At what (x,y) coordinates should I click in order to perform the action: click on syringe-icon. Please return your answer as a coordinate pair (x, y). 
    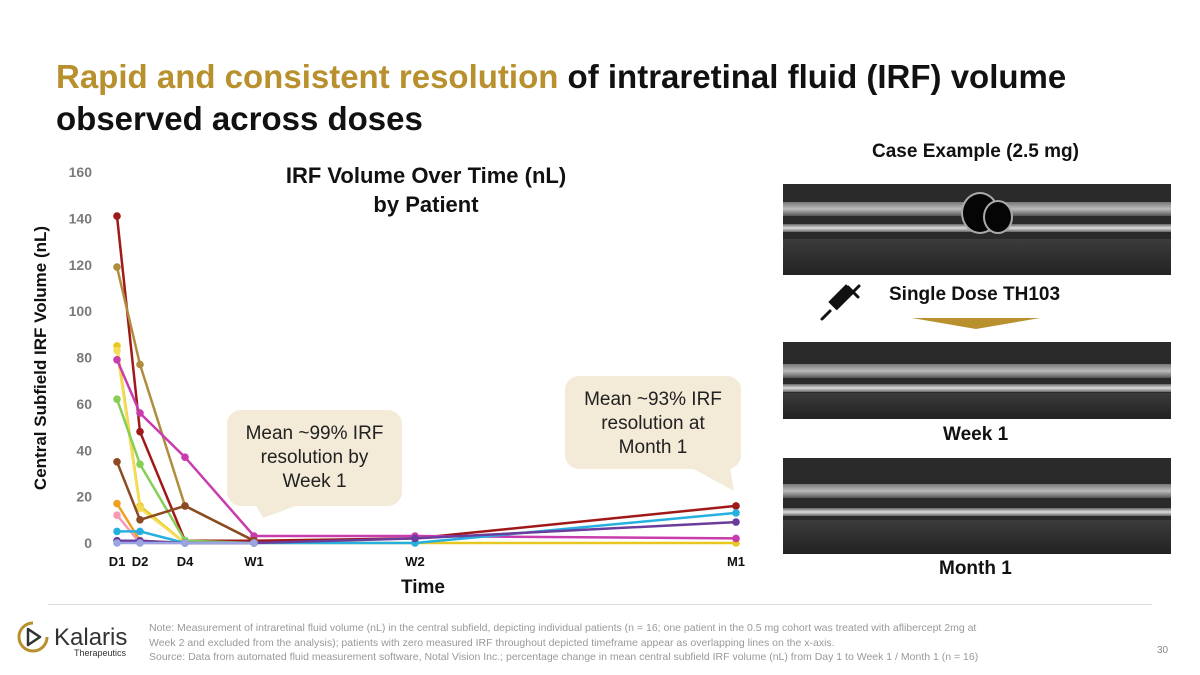
    Looking at the image, I should click on (840, 302).